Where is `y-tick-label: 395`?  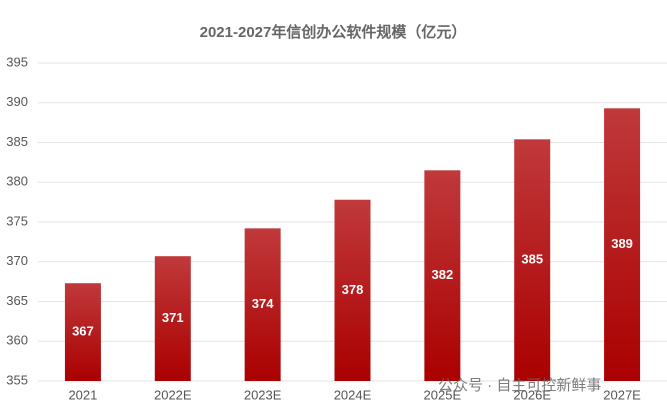 y-tick-label: 395 is located at coordinates (17, 61).